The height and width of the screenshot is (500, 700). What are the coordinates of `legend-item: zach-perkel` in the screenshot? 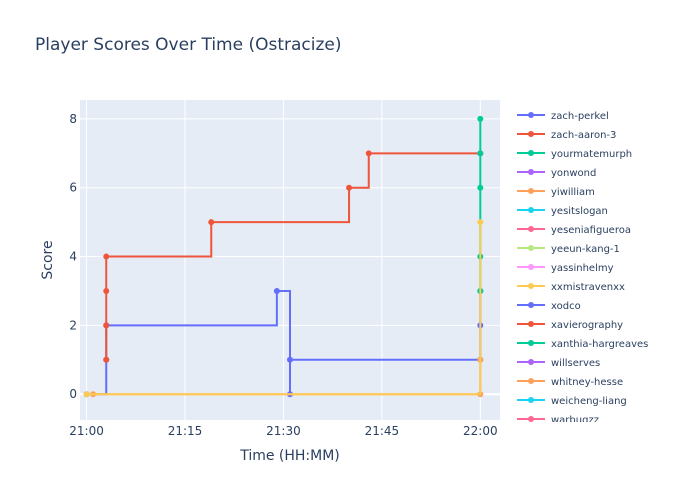 It's located at (563, 116).